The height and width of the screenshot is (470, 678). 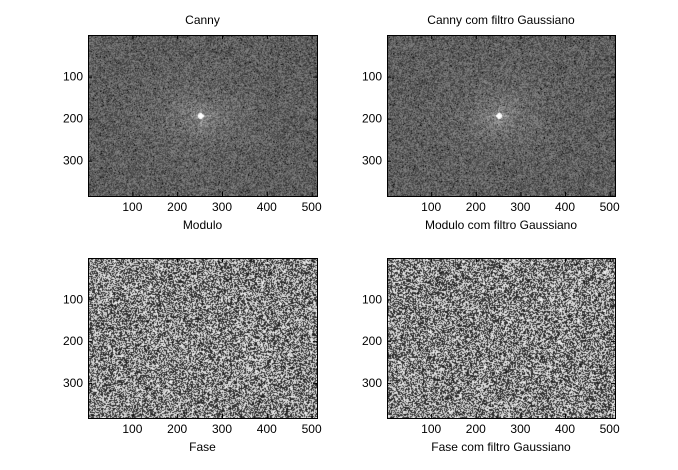 I want to click on x-axis-label: Fase, so click(x=202, y=447).